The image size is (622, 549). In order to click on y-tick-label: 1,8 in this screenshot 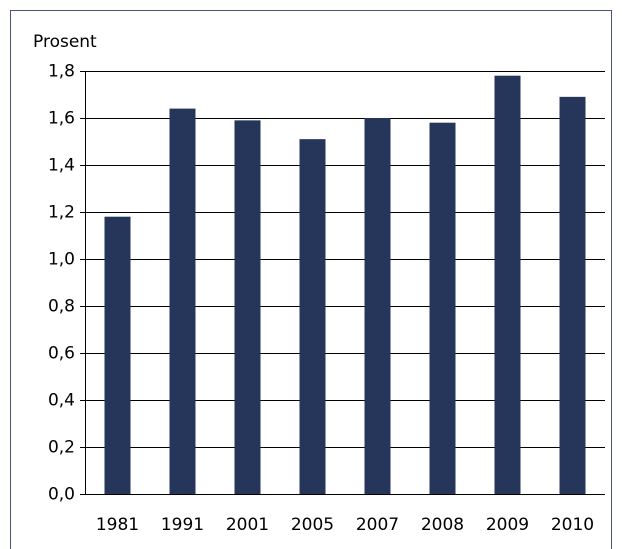, I will do `click(61, 72)`.